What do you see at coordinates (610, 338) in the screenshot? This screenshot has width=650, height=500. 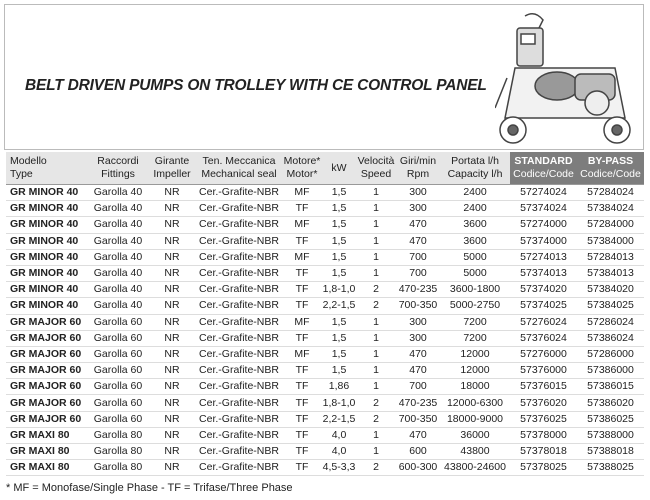 I see `table-cell: 57386024` at bounding box center [610, 338].